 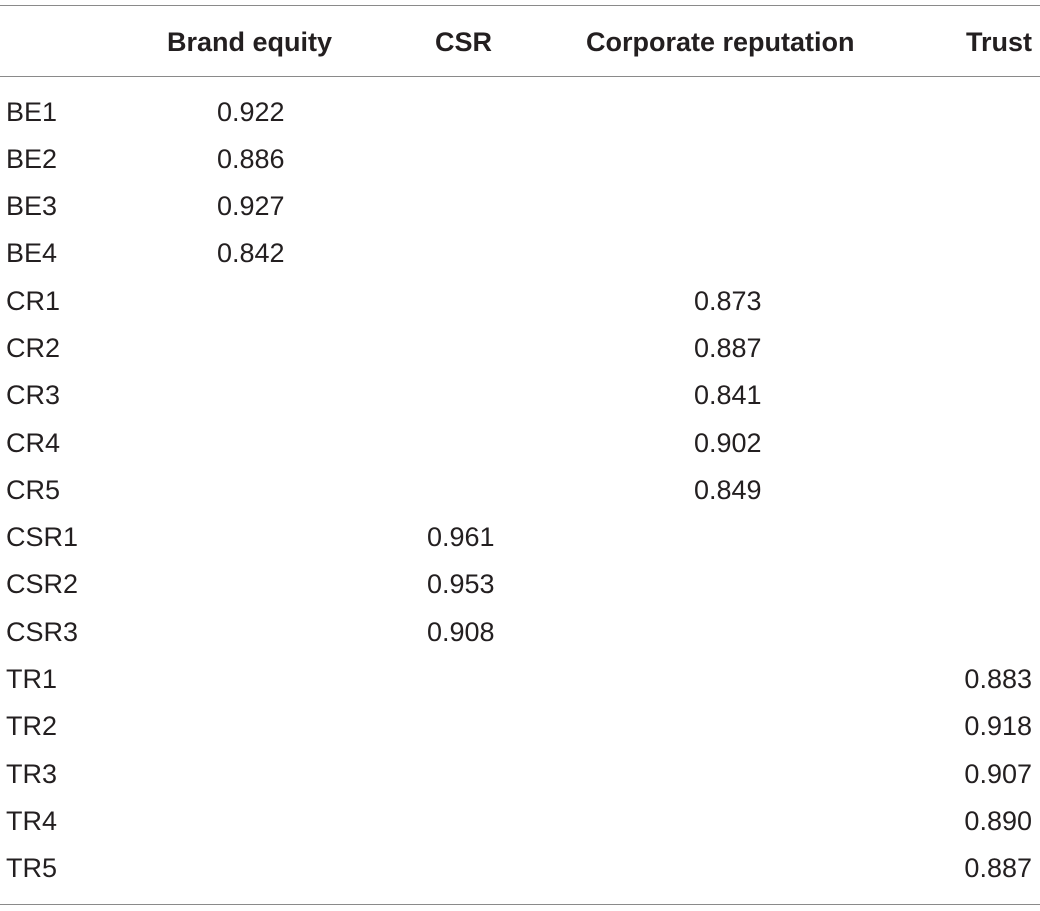 I want to click on row-label: CR4, so click(x=33, y=443).